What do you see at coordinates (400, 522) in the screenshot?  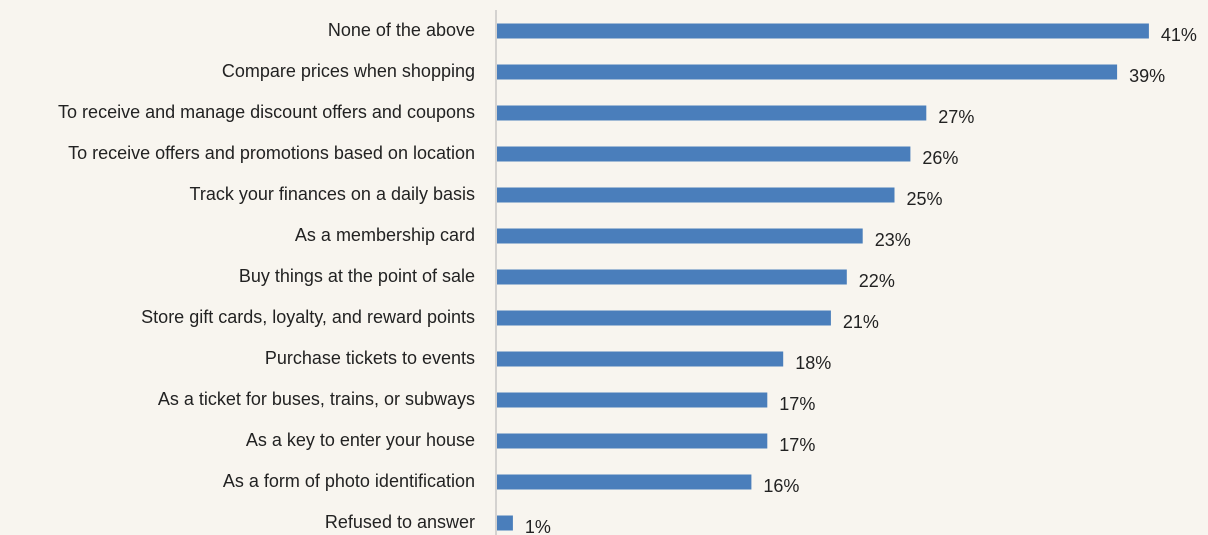 I see `category-label: Refused to answer` at bounding box center [400, 522].